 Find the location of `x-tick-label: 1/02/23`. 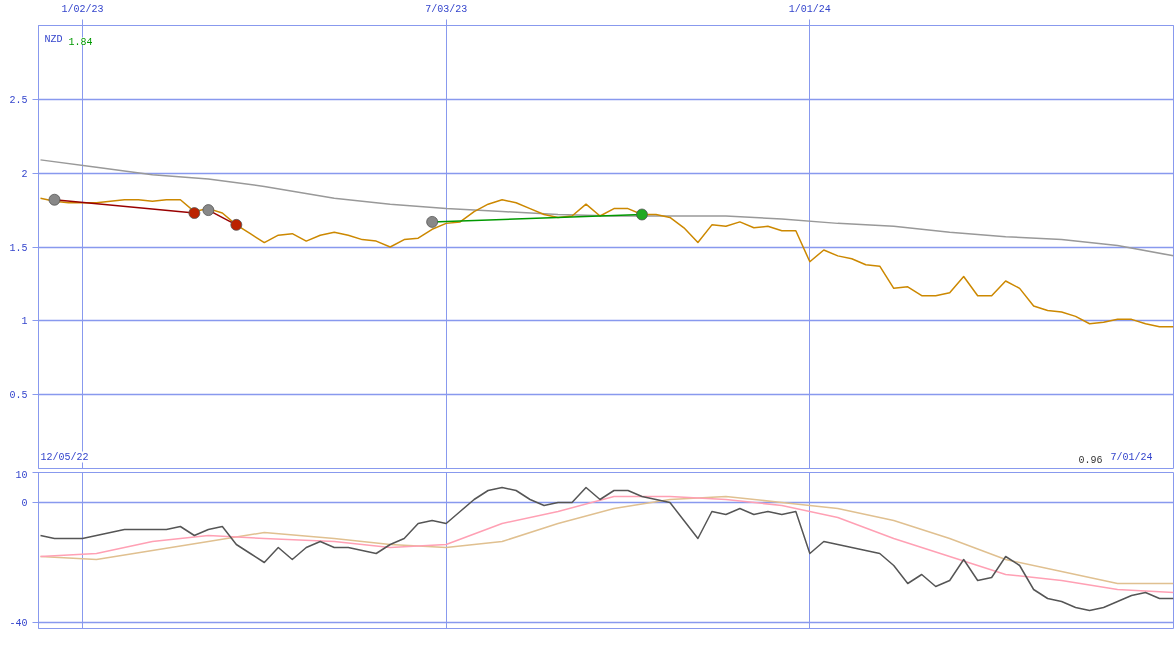

x-tick-label: 1/02/23 is located at coordinates (82, 9).